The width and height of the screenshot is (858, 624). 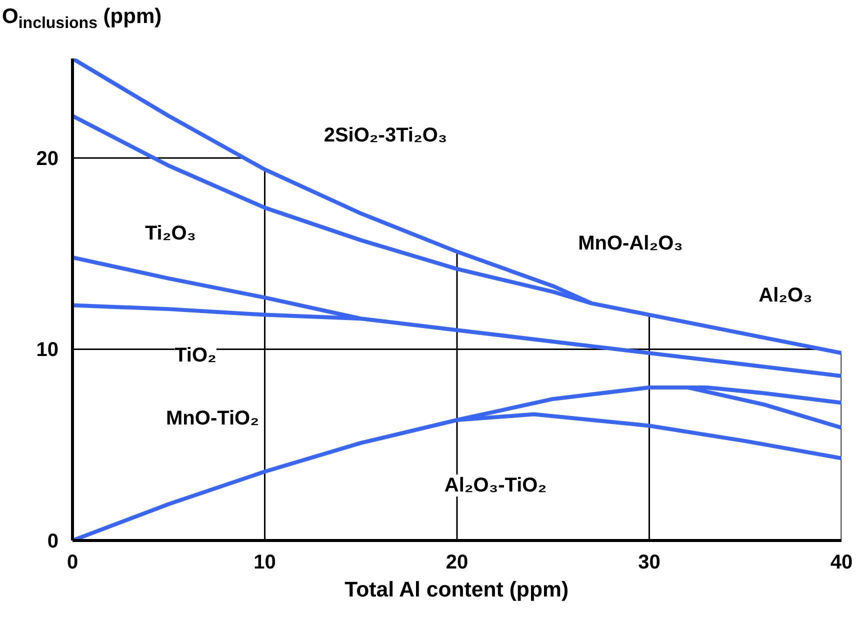 I want to click on annotation: Al₂O₃-TiO₂, so click(x=495, y=485).